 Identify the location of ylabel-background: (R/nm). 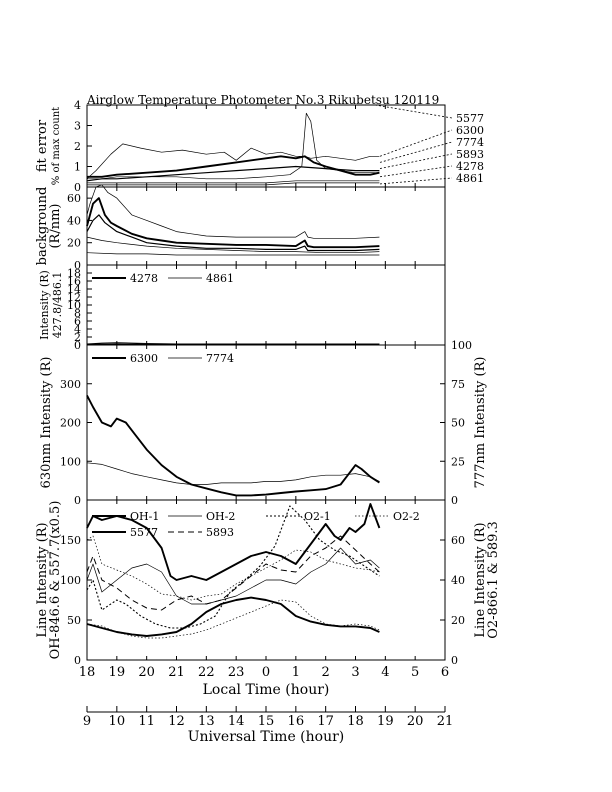
(55, 225).